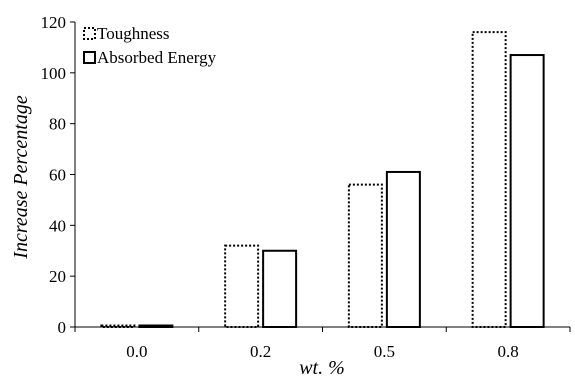 The width and height of the screenshot is (575, 380). What do you see at coordinates (384, 351) in the screenshot?
I see `x-tick-label: 0.5` at bounding box center [384, 351].